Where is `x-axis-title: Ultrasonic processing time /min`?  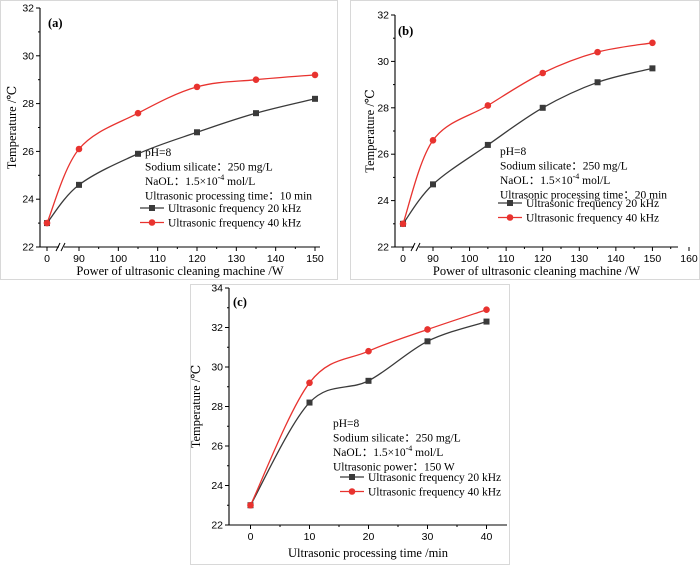 x-axis-title: Ultrasonic processing time /min is located at coordinates (368, 553).